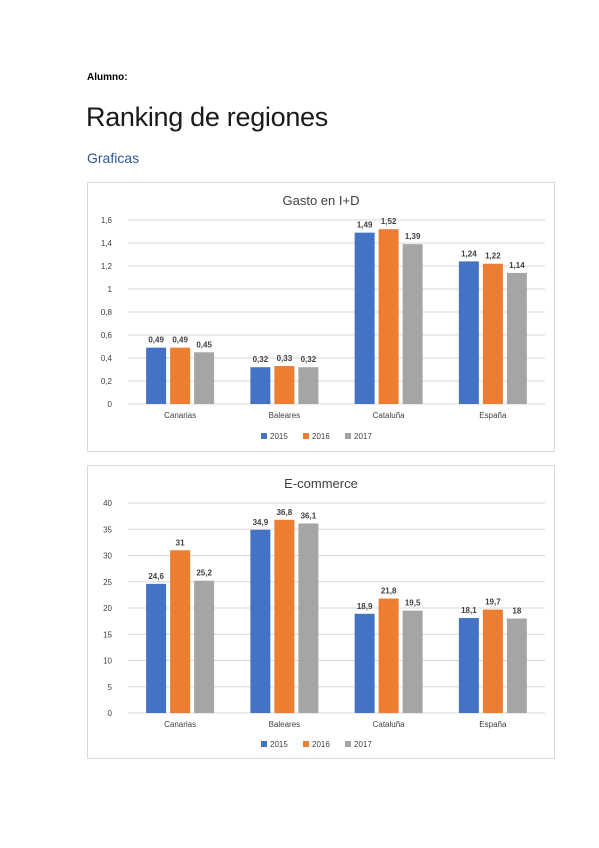  I want to click on data-label: 1,22, so click(493, 256).